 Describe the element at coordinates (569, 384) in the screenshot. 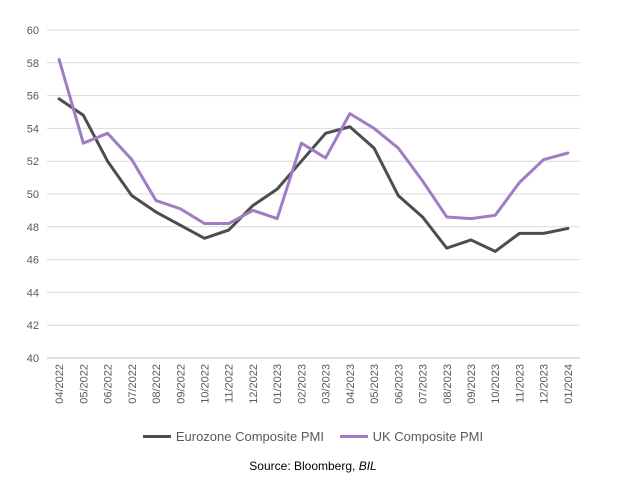

I see `x-tick-label: 01/2024` at that location.